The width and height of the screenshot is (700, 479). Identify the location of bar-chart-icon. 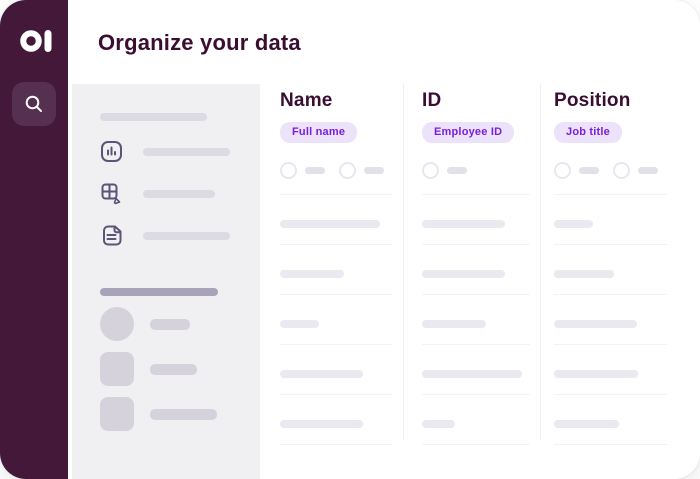
(111, 151).